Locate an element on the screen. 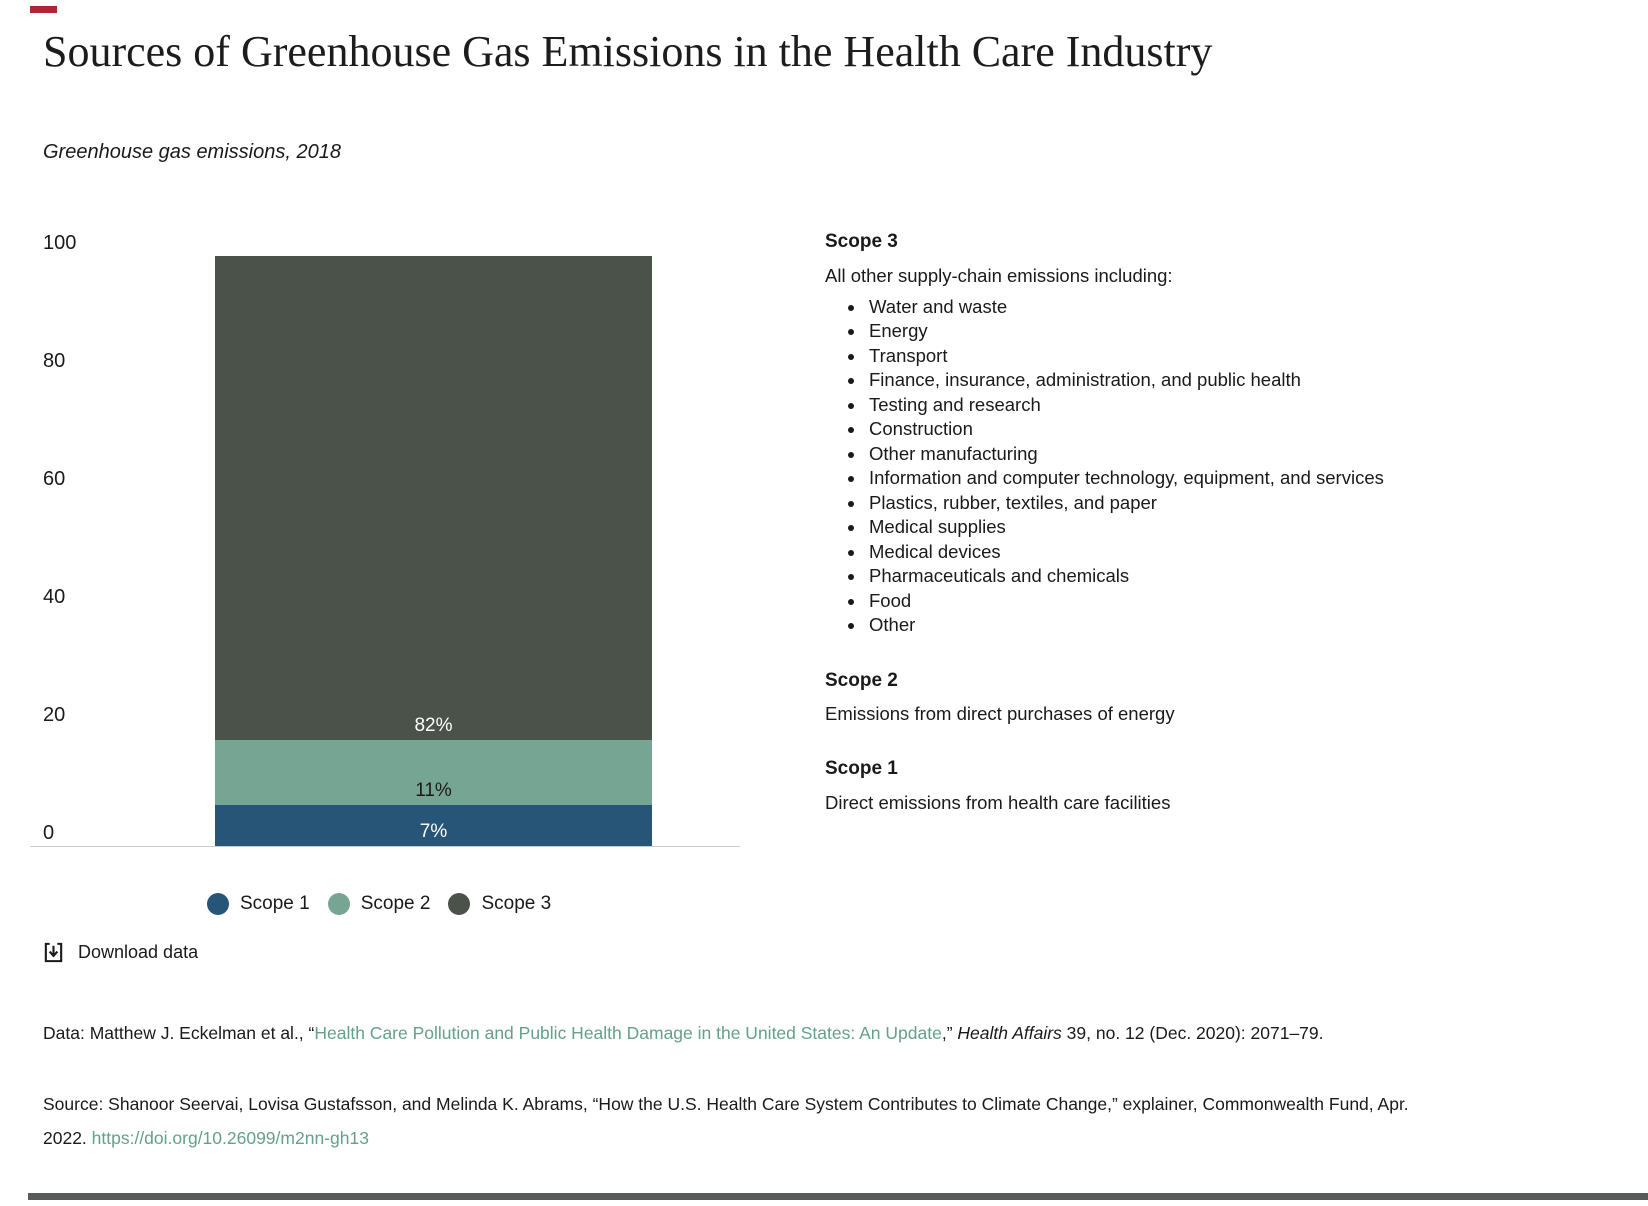  data-citation-text: 39, no. 12 (Dec. 2020): 2071–79. is located at coordinates (1192, 1033).